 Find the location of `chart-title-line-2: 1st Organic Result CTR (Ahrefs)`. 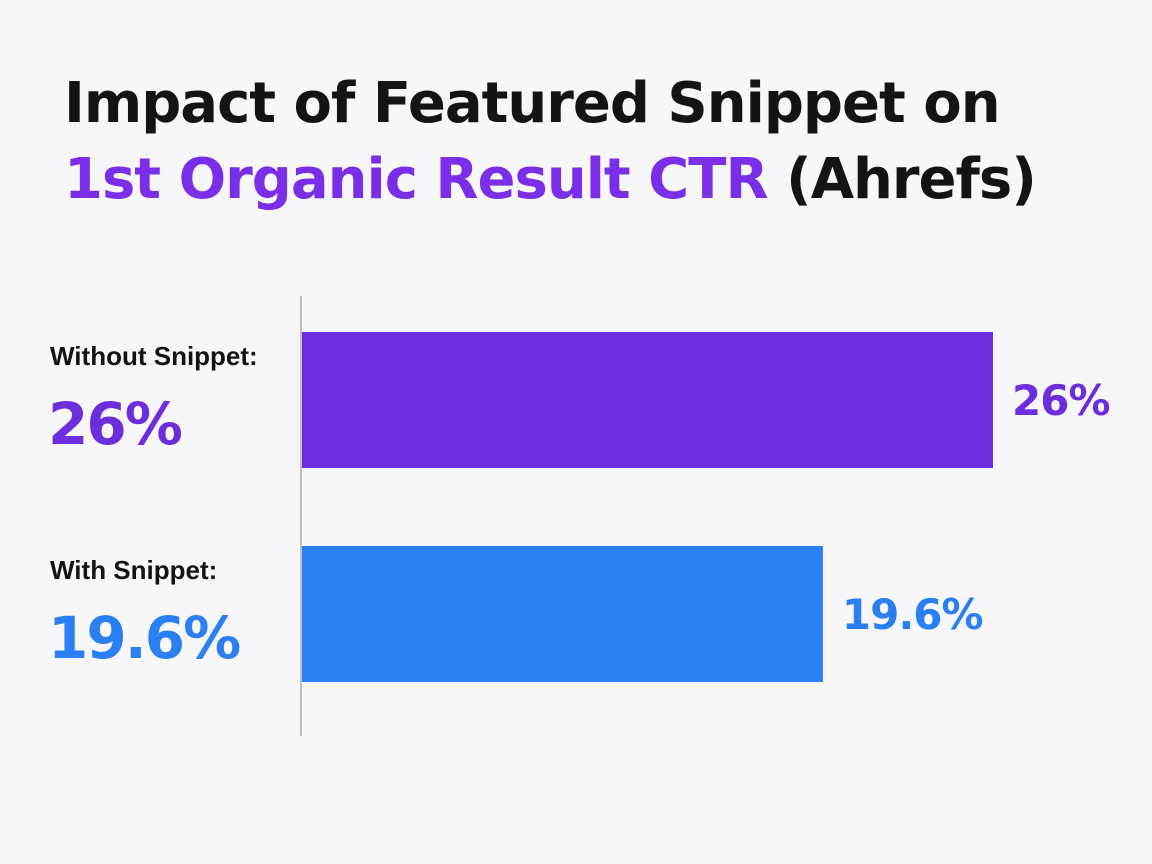

chart-title-line-2: 1st Organic Result CTR (Ahrefs) is located at coordinates (584, 180).